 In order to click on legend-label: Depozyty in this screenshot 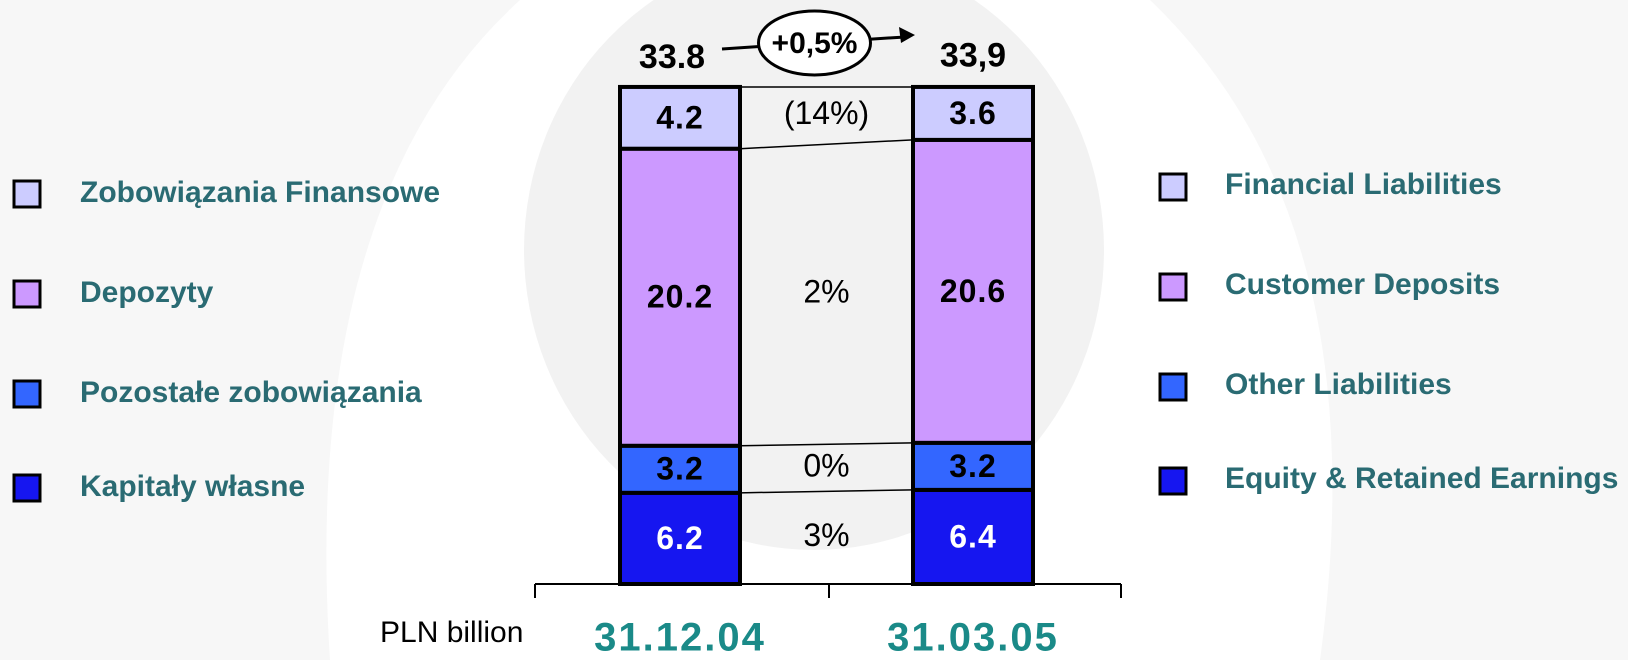, I will do `click(147, 292)`.